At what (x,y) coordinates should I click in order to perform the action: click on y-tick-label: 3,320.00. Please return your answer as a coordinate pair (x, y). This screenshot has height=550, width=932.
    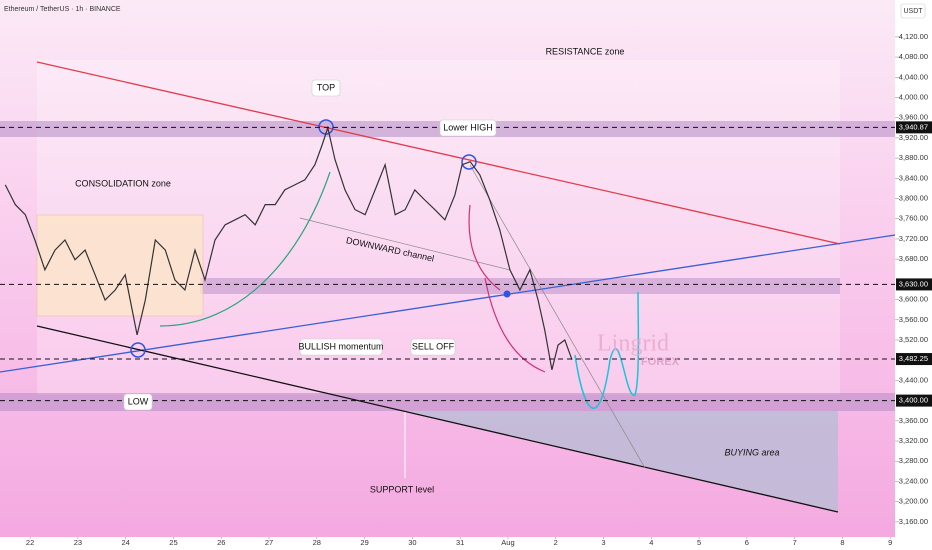
    Looking at the image, I should click on (913, 440).